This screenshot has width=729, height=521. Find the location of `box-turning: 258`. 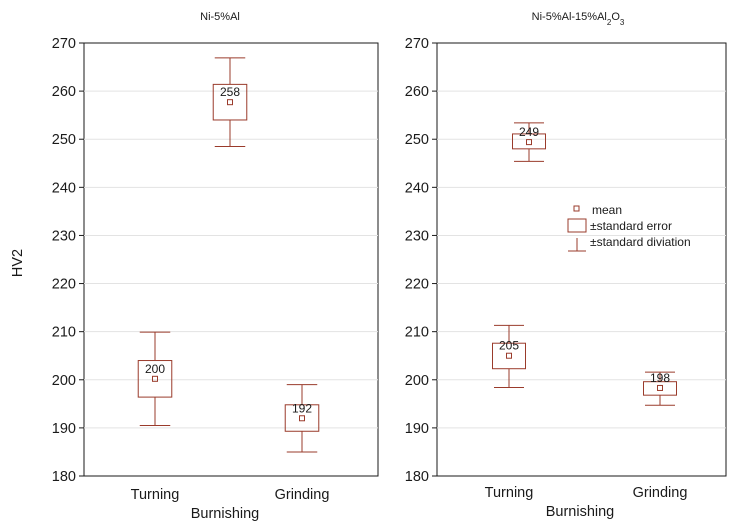

box-turning: 258 is located at coordinates (230, 102).